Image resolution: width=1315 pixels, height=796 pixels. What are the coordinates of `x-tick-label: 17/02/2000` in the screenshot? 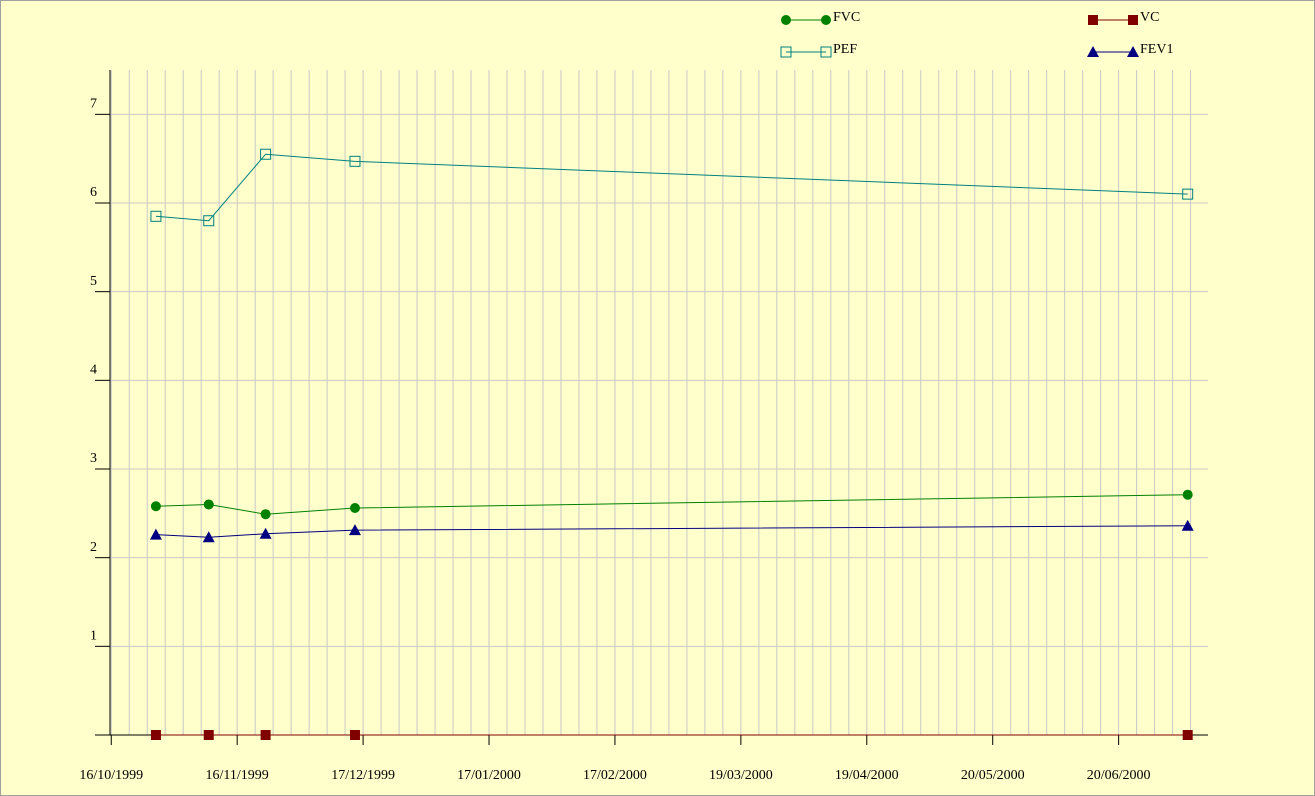 It's located at (615, 775).